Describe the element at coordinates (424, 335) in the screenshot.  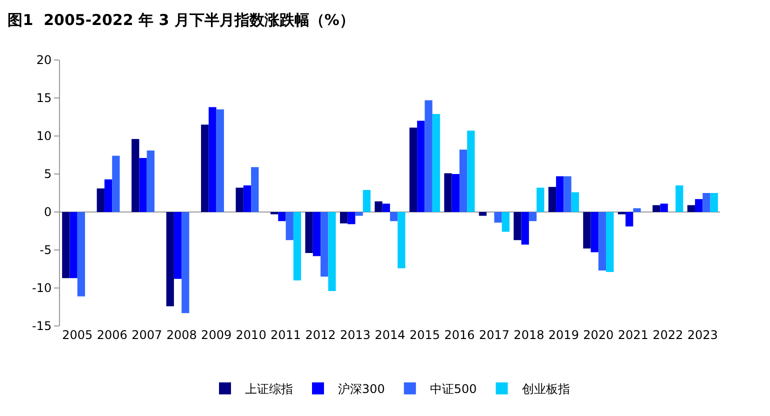
I see `x-tick-label: 2015` at that location.